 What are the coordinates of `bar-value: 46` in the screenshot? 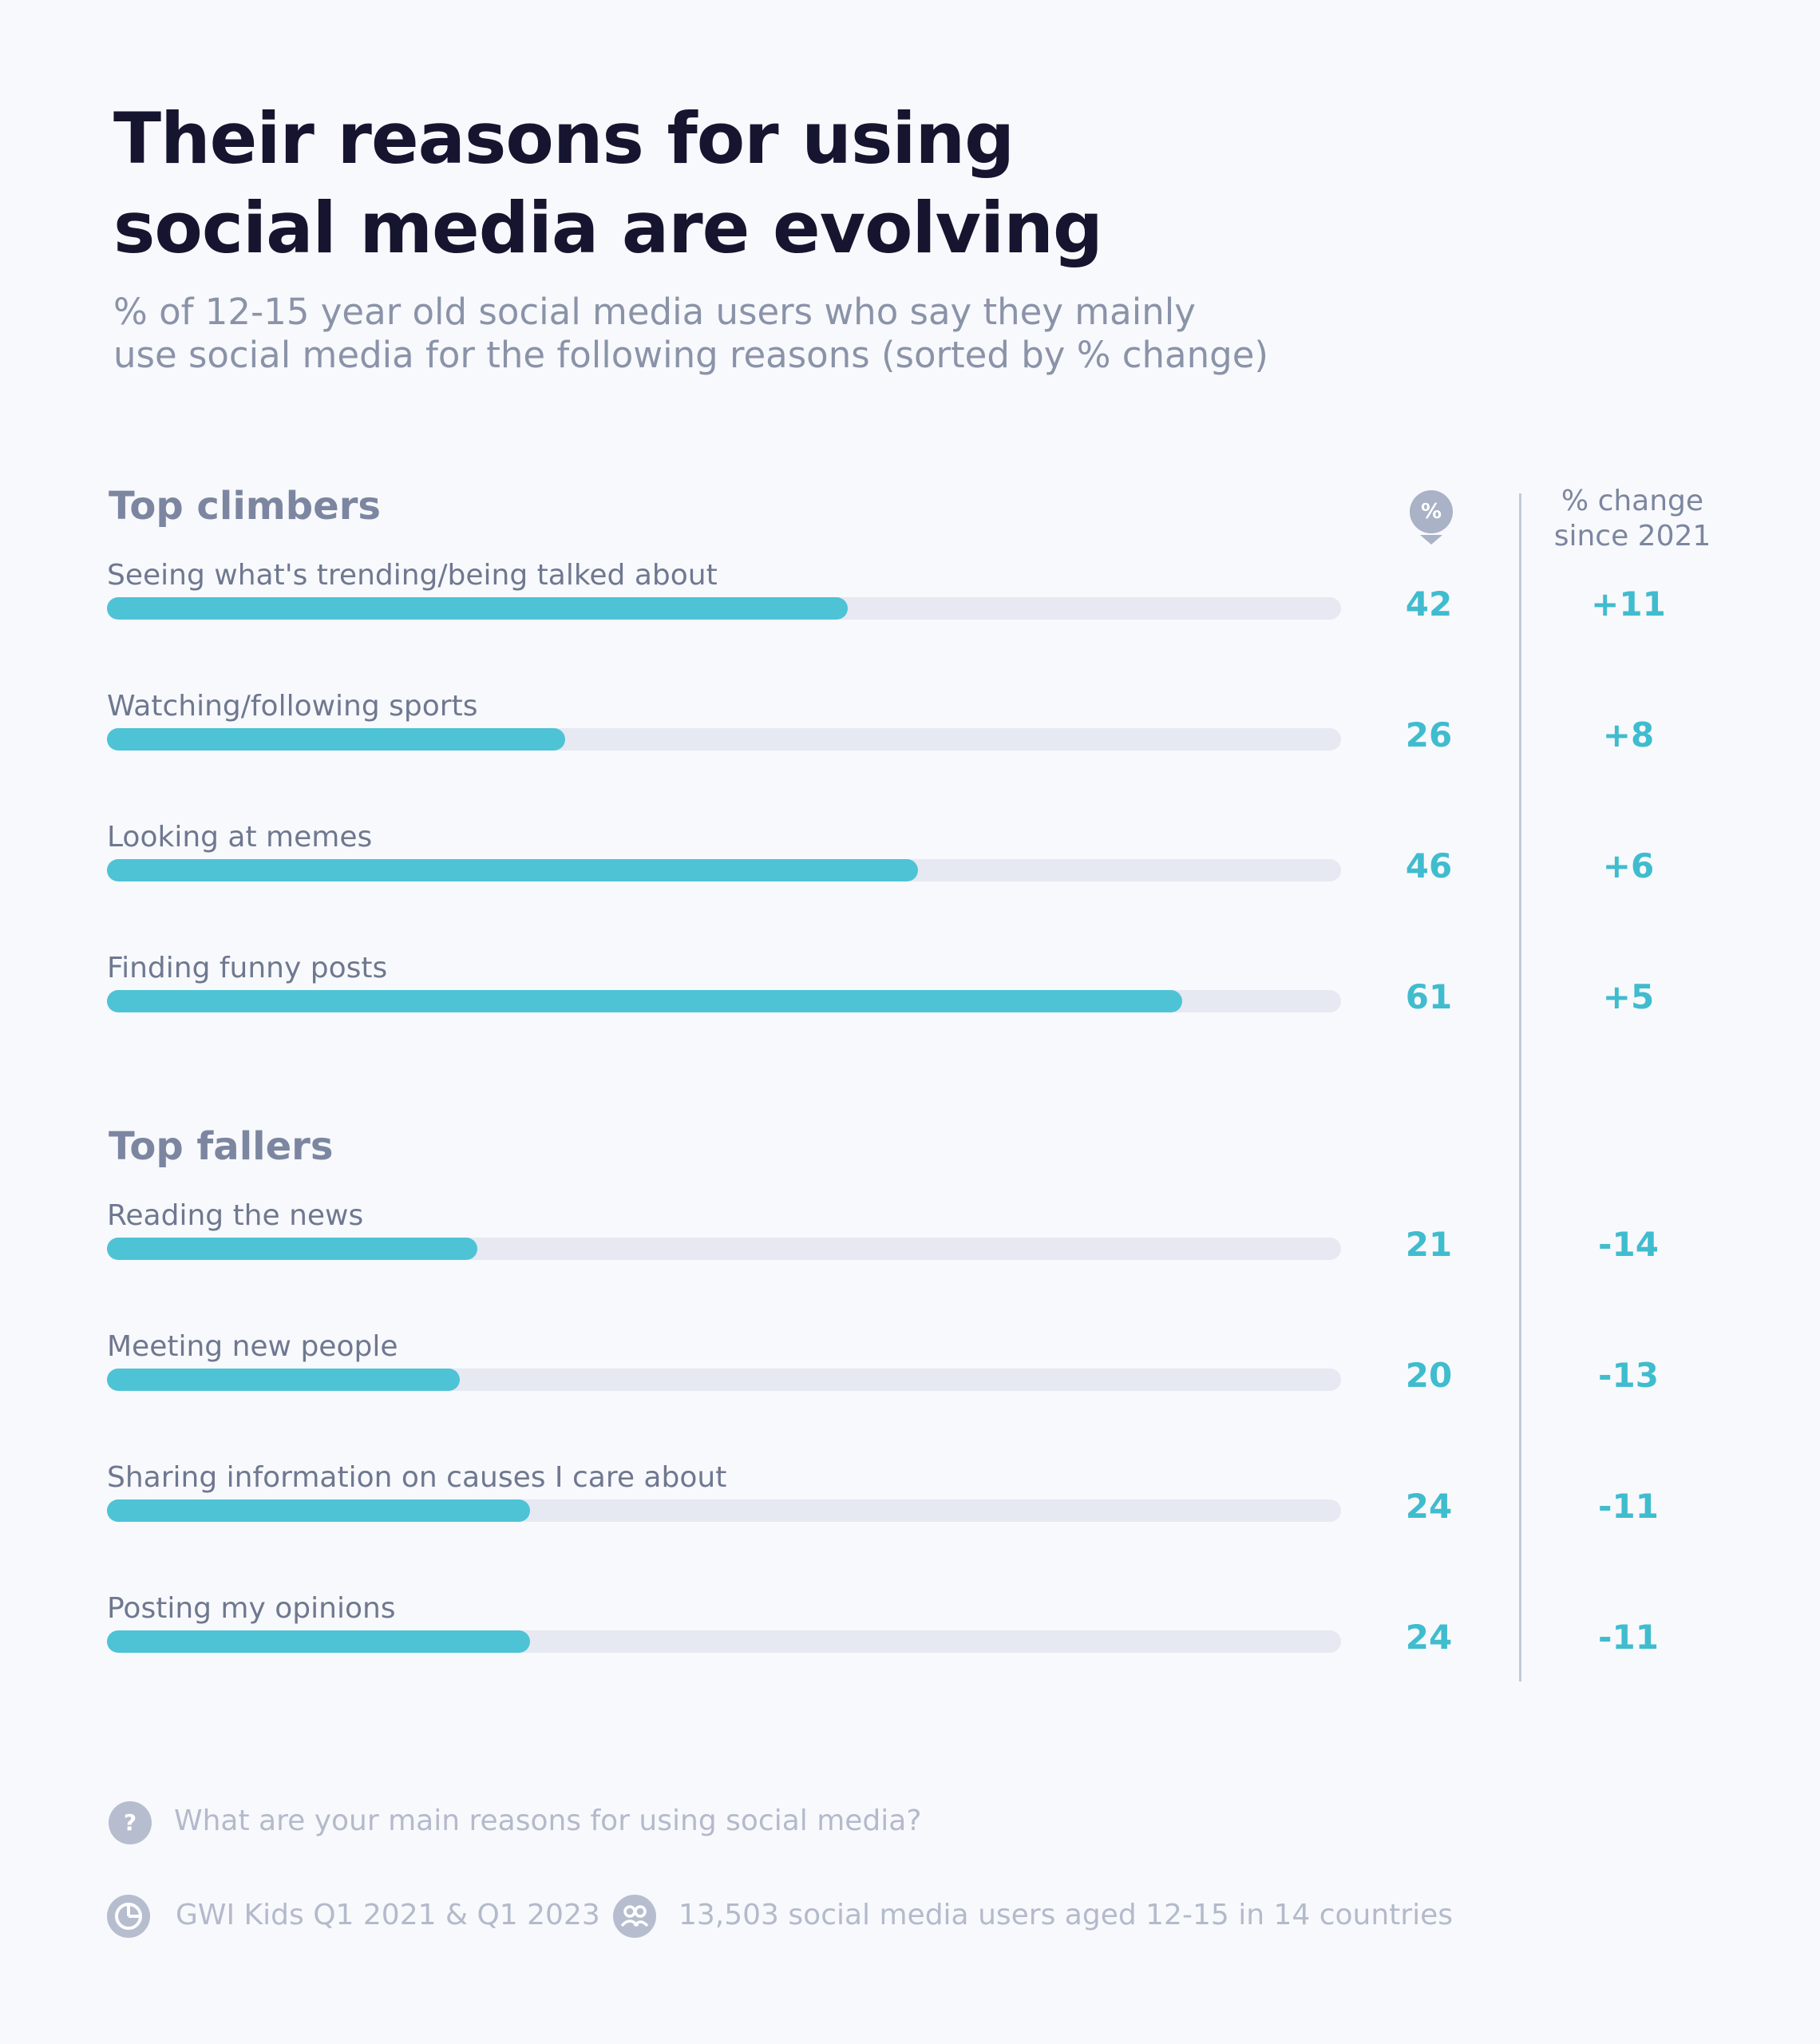 It's located at (1429, 865).